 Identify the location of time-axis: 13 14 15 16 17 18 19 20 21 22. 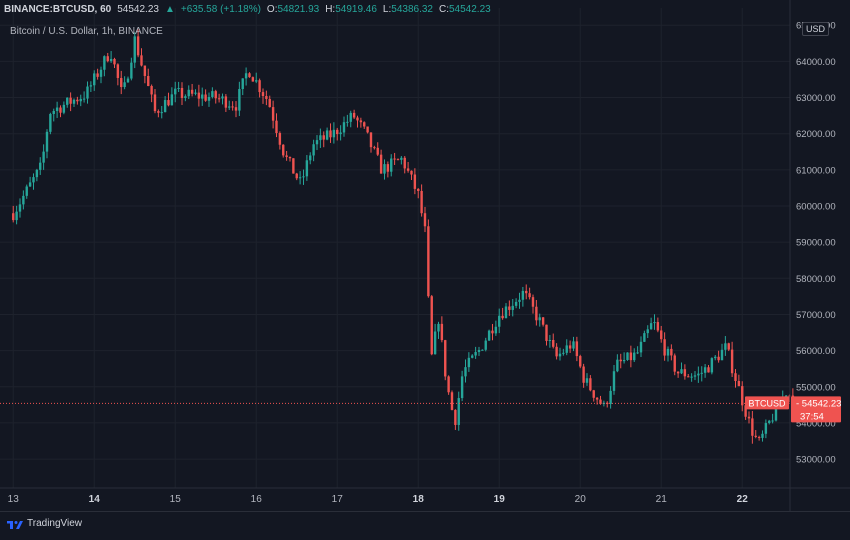
(425, 496).